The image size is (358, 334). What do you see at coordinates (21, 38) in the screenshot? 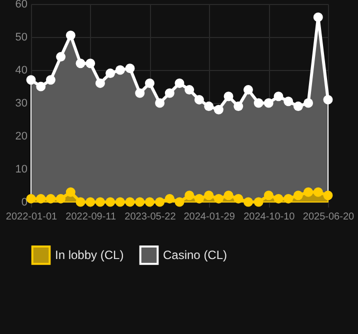
I see `y-tick-label: 50` at bounding box center [21, 38].